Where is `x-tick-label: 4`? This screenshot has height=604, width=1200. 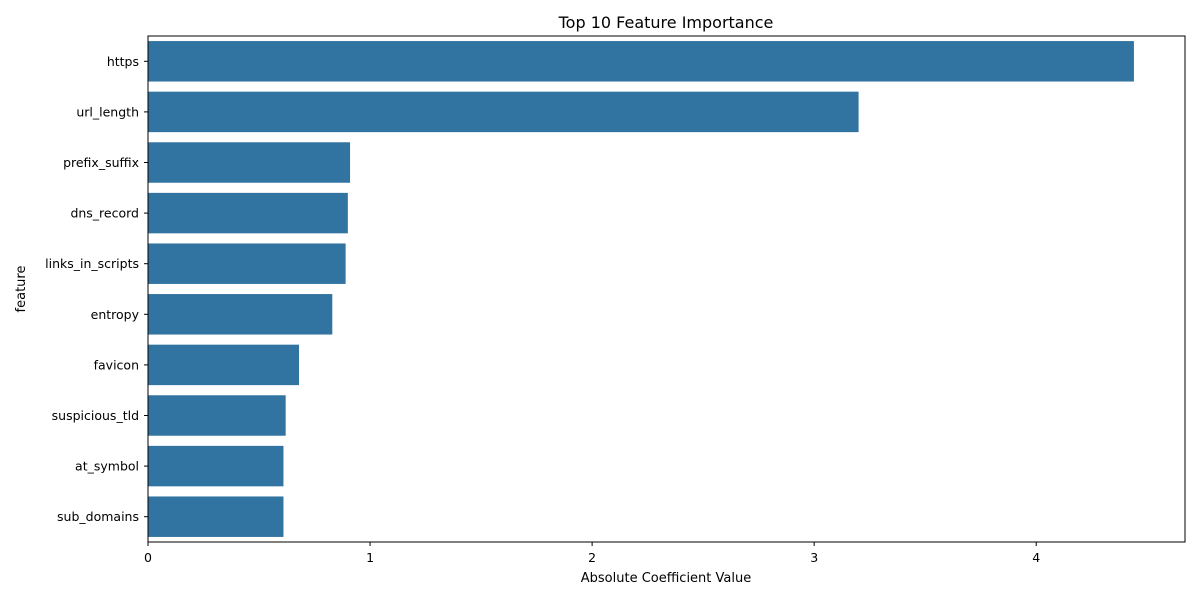 x-tick-label: 4 is located at coordinates (1036, 557).